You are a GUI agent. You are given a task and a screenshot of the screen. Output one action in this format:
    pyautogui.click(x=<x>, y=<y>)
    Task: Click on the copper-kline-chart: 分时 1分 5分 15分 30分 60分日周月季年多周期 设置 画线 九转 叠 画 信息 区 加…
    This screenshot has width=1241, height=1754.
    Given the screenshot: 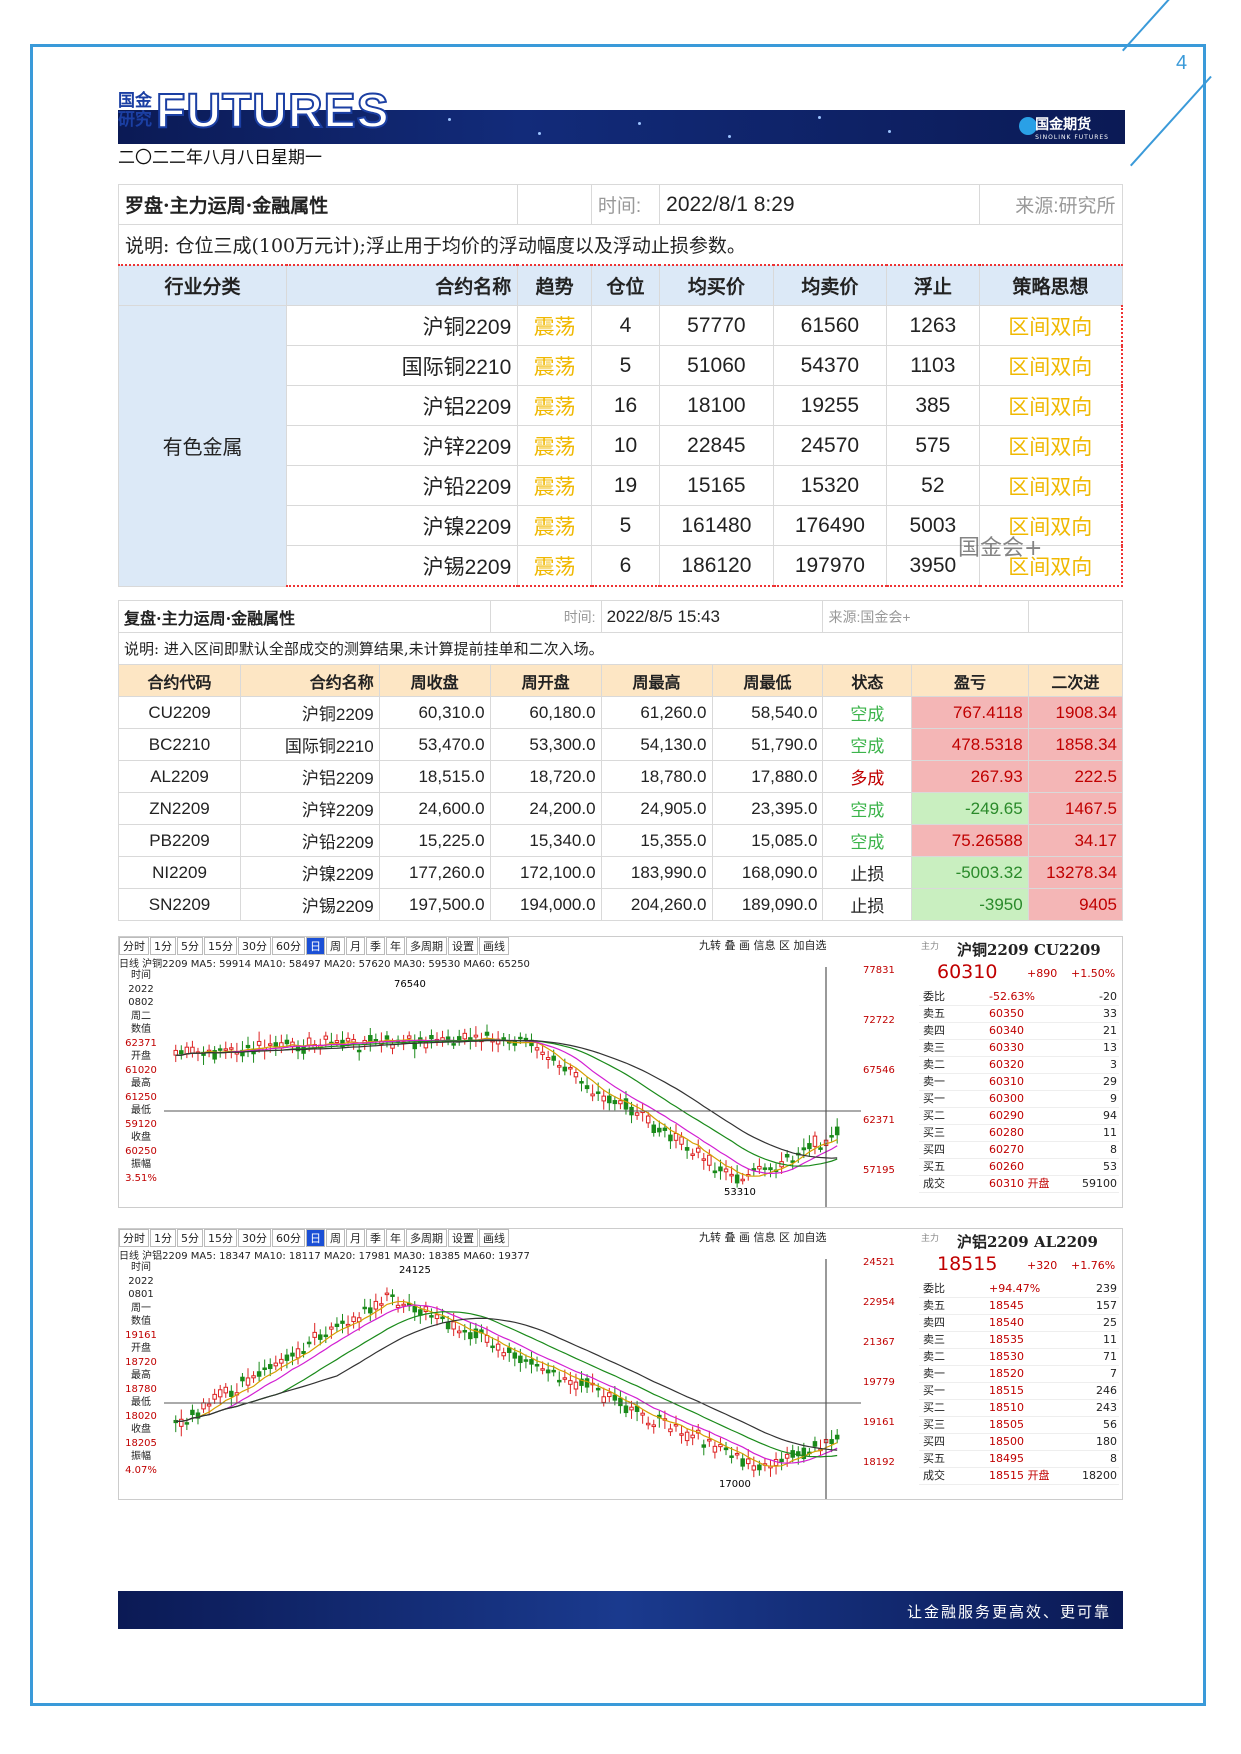 What is the action you would take?
    pyautogui.click(x=620, y=1072)
    